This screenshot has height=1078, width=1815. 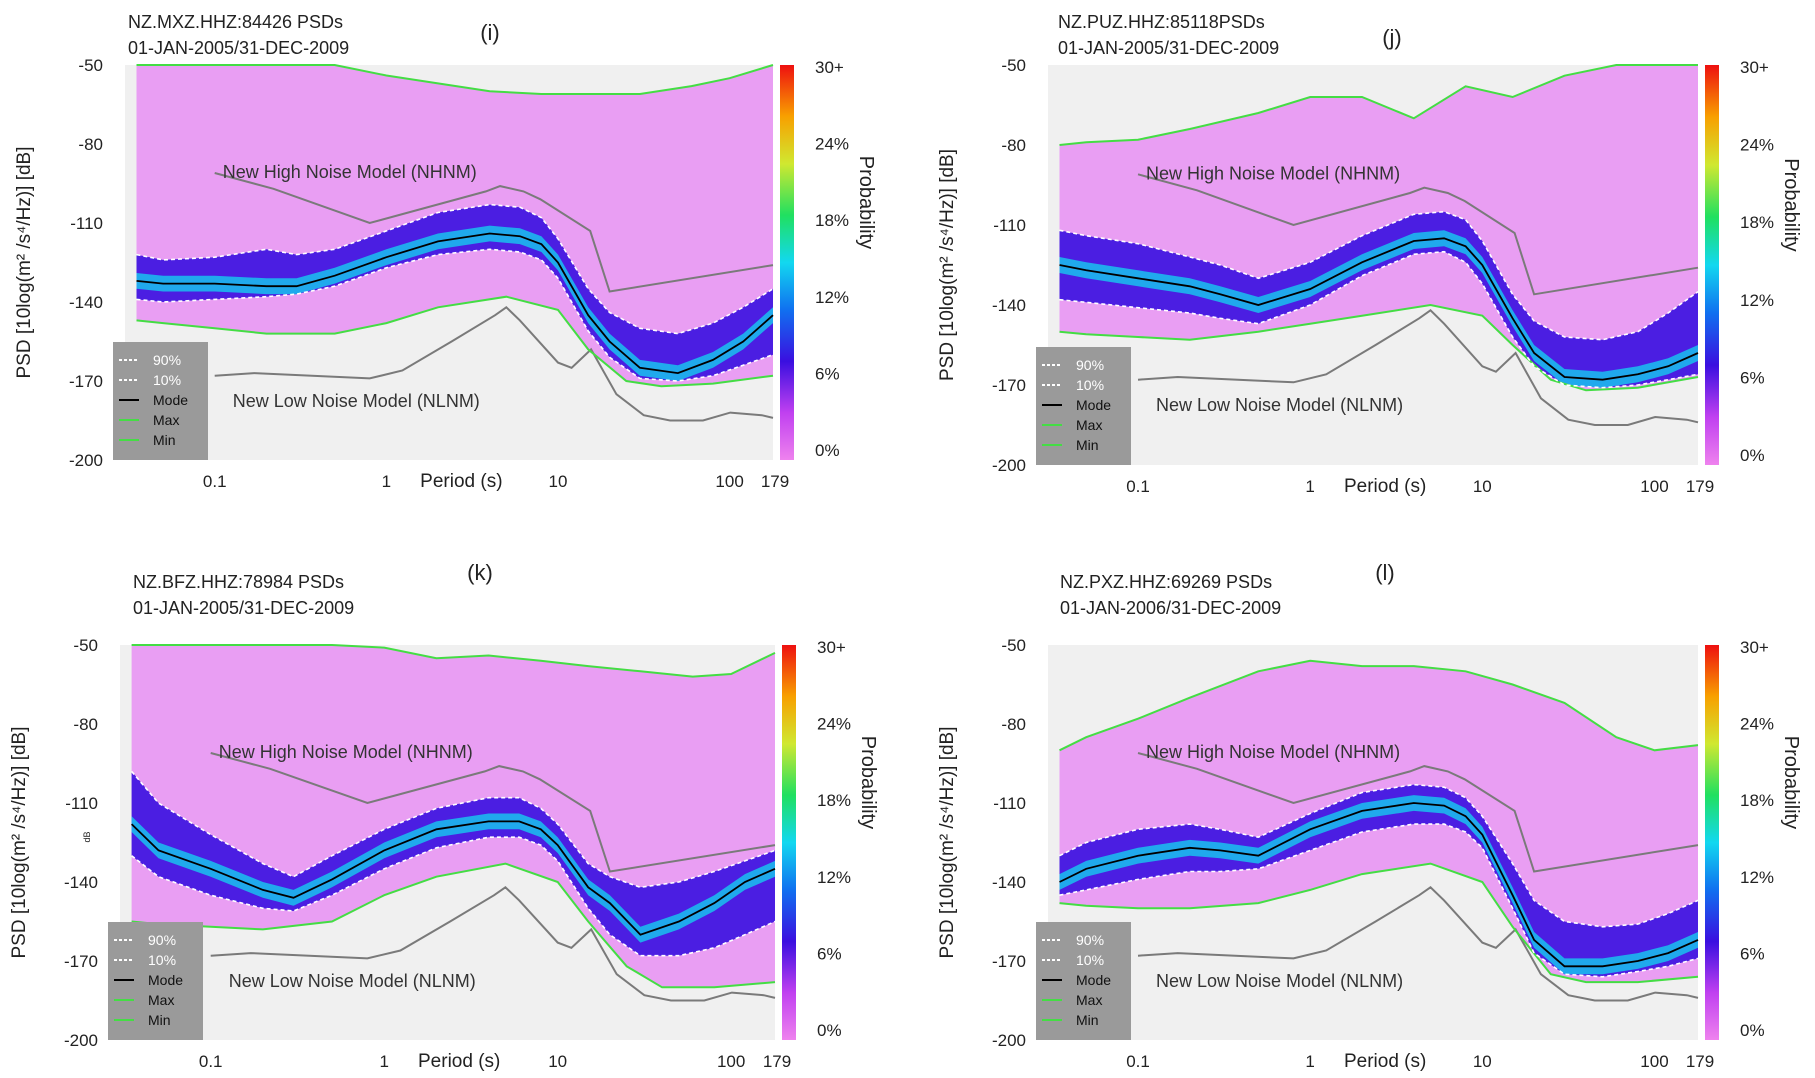 What do you see at coordinates (1385, 572) in the screenshot?
I see `panel-label: (l)` at bounding box center [1385, 572].